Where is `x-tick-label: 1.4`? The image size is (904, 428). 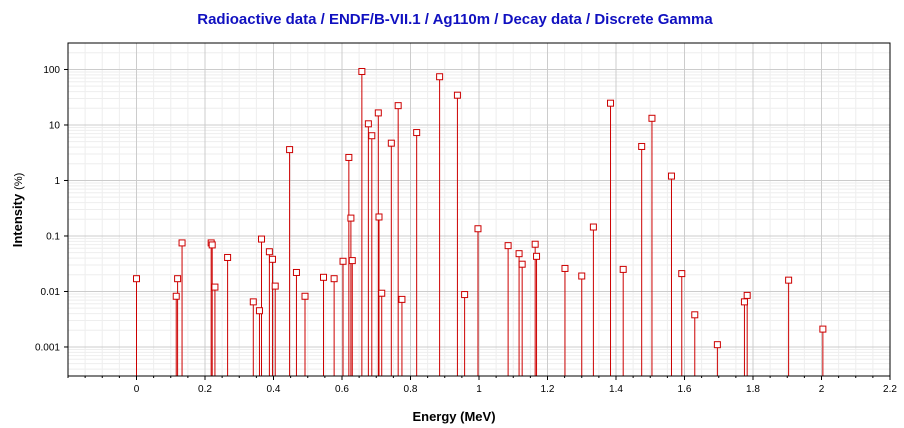
x-tick-label: 1.4 is located at coordinates (616, 389).